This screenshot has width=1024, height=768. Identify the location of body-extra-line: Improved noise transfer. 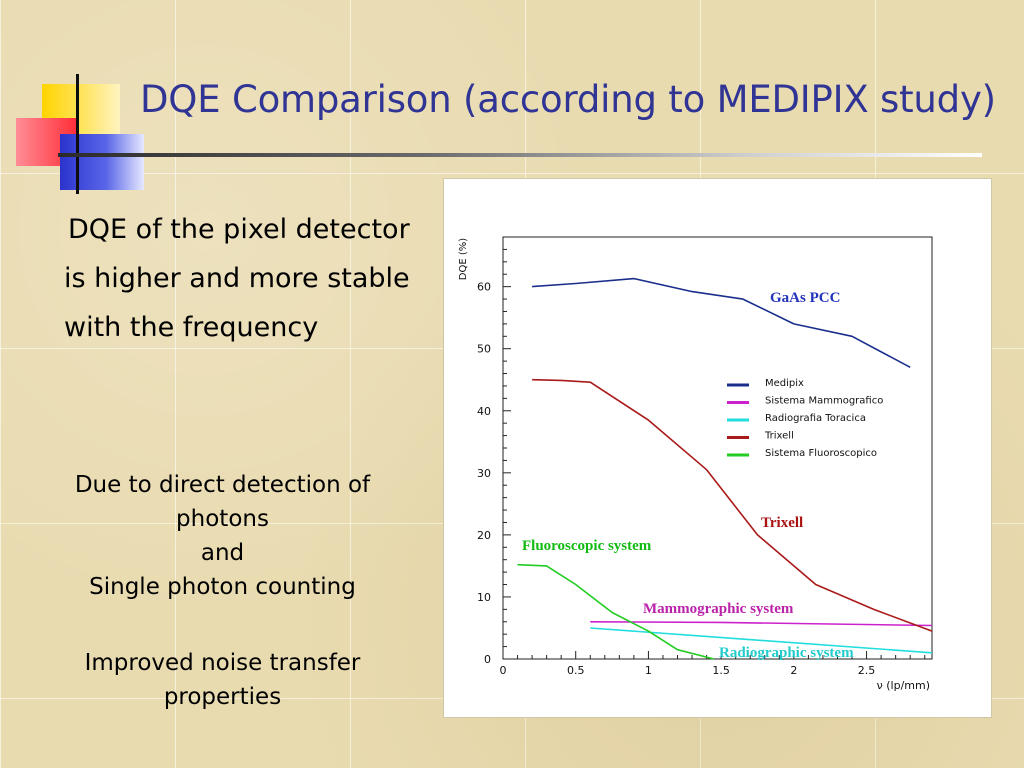
(222, 663).